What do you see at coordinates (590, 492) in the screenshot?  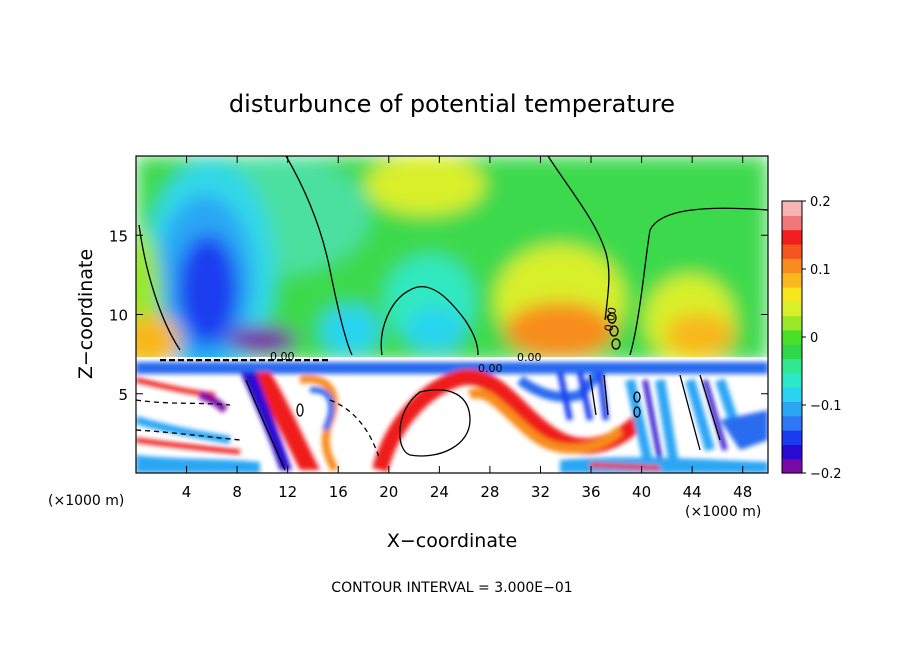 I see `x-tick-label: 36` at bounding box center [590, 492].